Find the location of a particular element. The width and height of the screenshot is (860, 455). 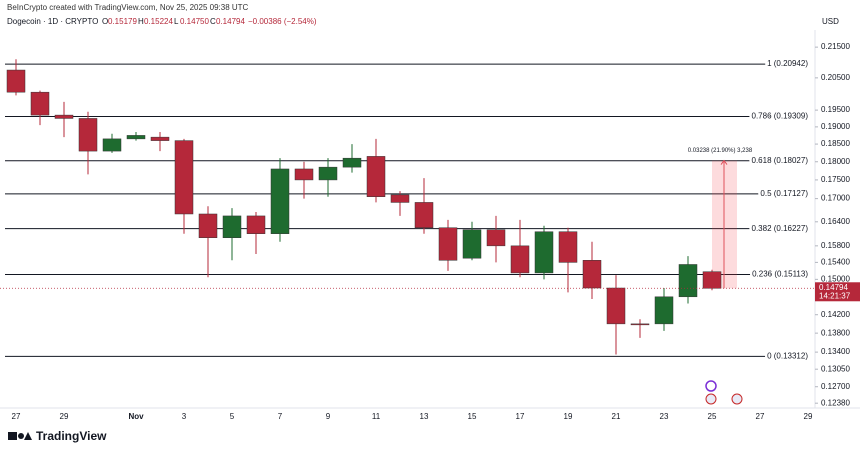

legend-key: C is located at coordinates (213, 21).